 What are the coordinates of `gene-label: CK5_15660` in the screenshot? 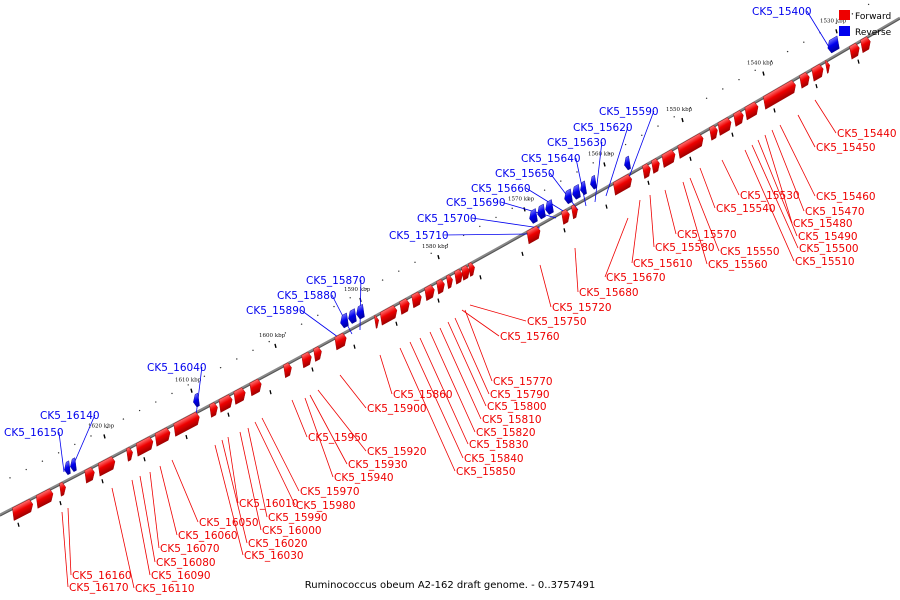 It's located at (501, 189).